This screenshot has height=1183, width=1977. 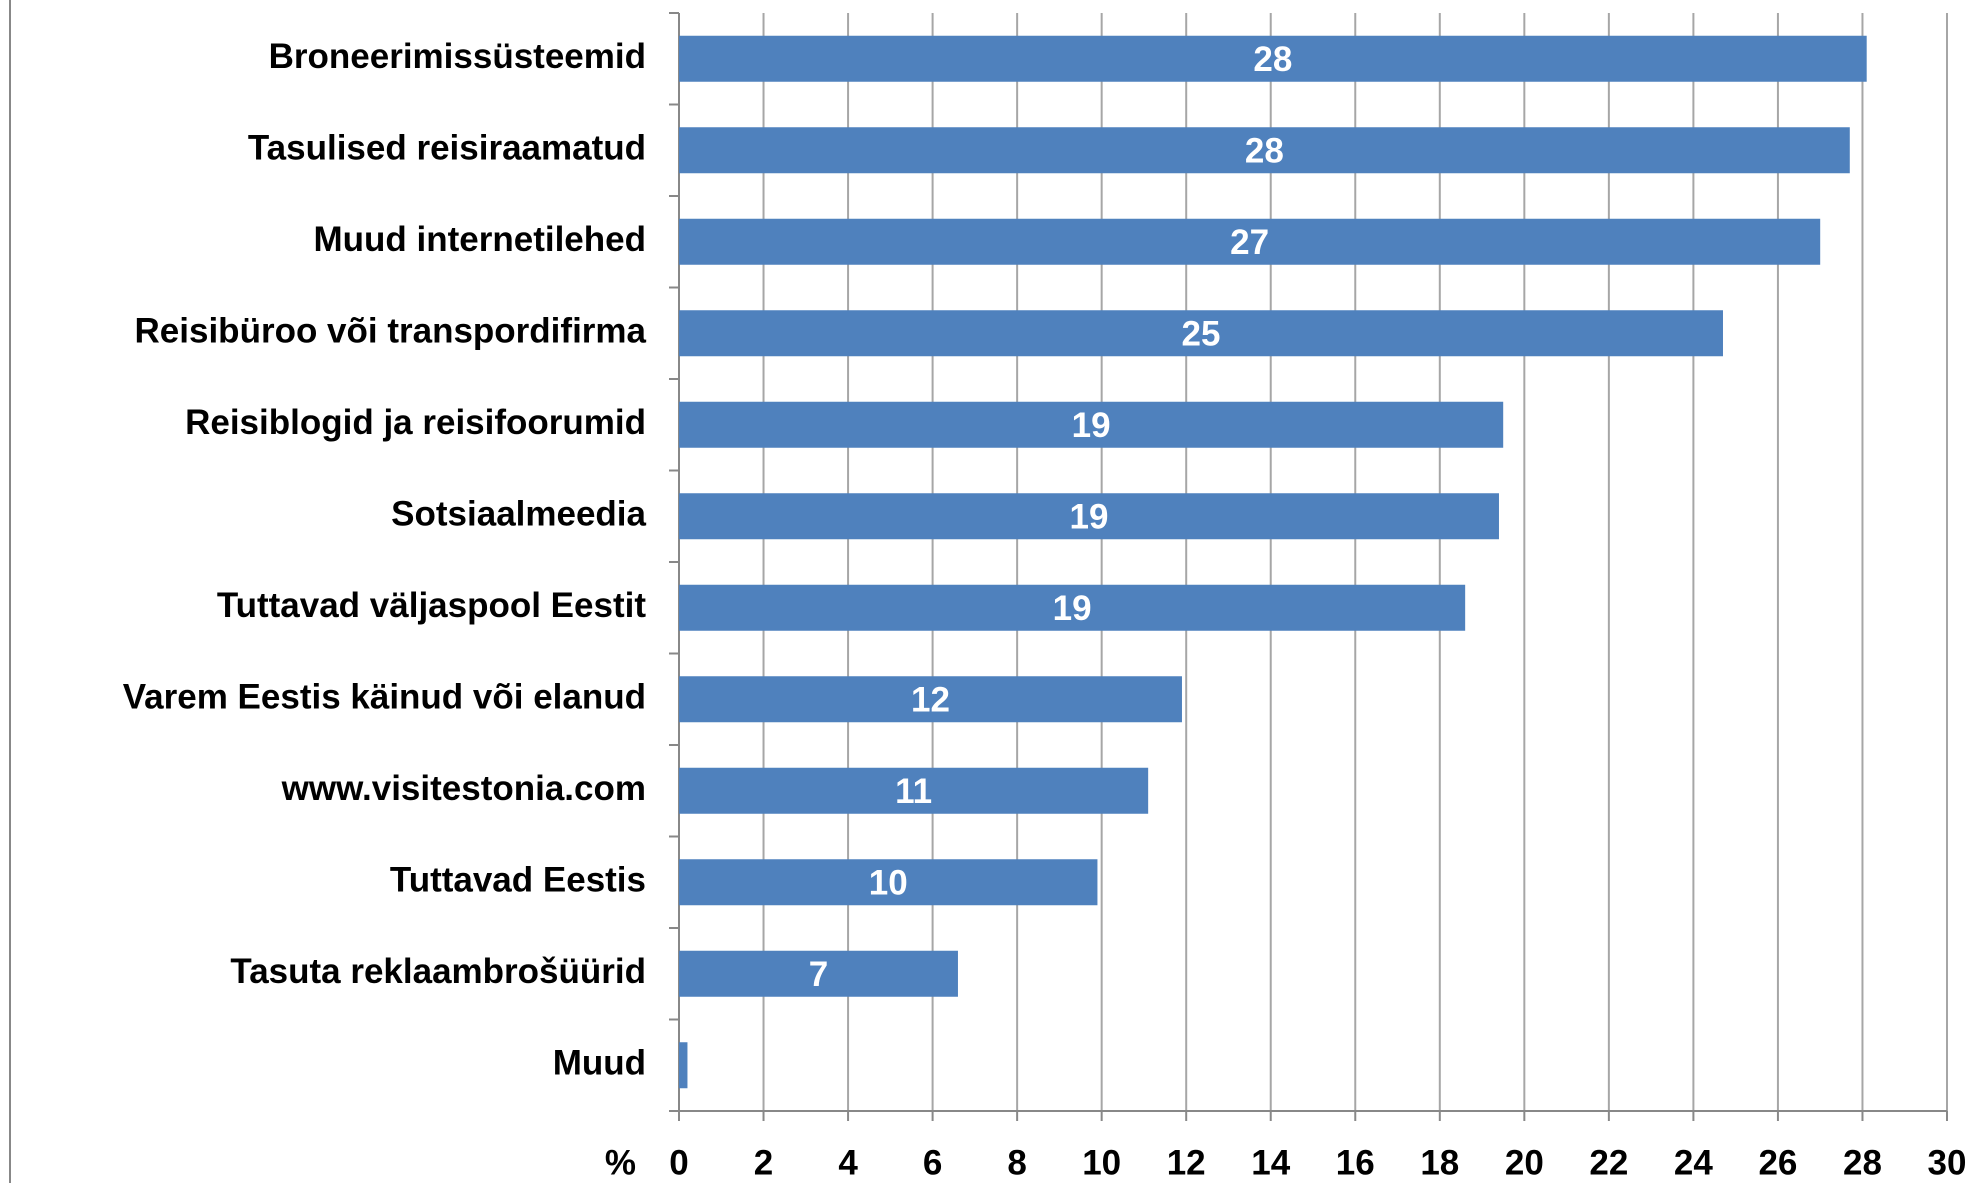 I want to click on x-tick-label: 30, so click(x=1947, y=1162).